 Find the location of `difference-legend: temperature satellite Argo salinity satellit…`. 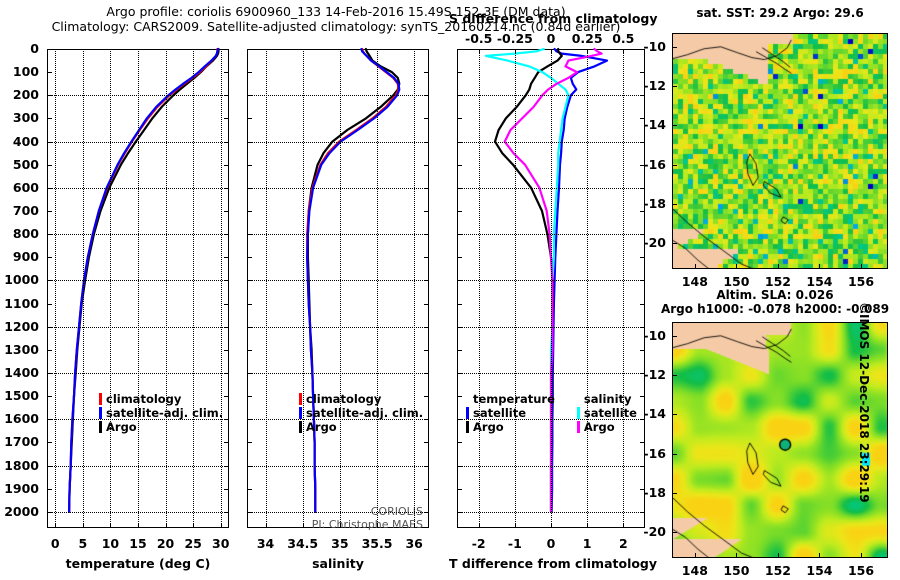

difference-legend: temperature satellite Argo salinity satellit… is located at coordinates (556, 413).